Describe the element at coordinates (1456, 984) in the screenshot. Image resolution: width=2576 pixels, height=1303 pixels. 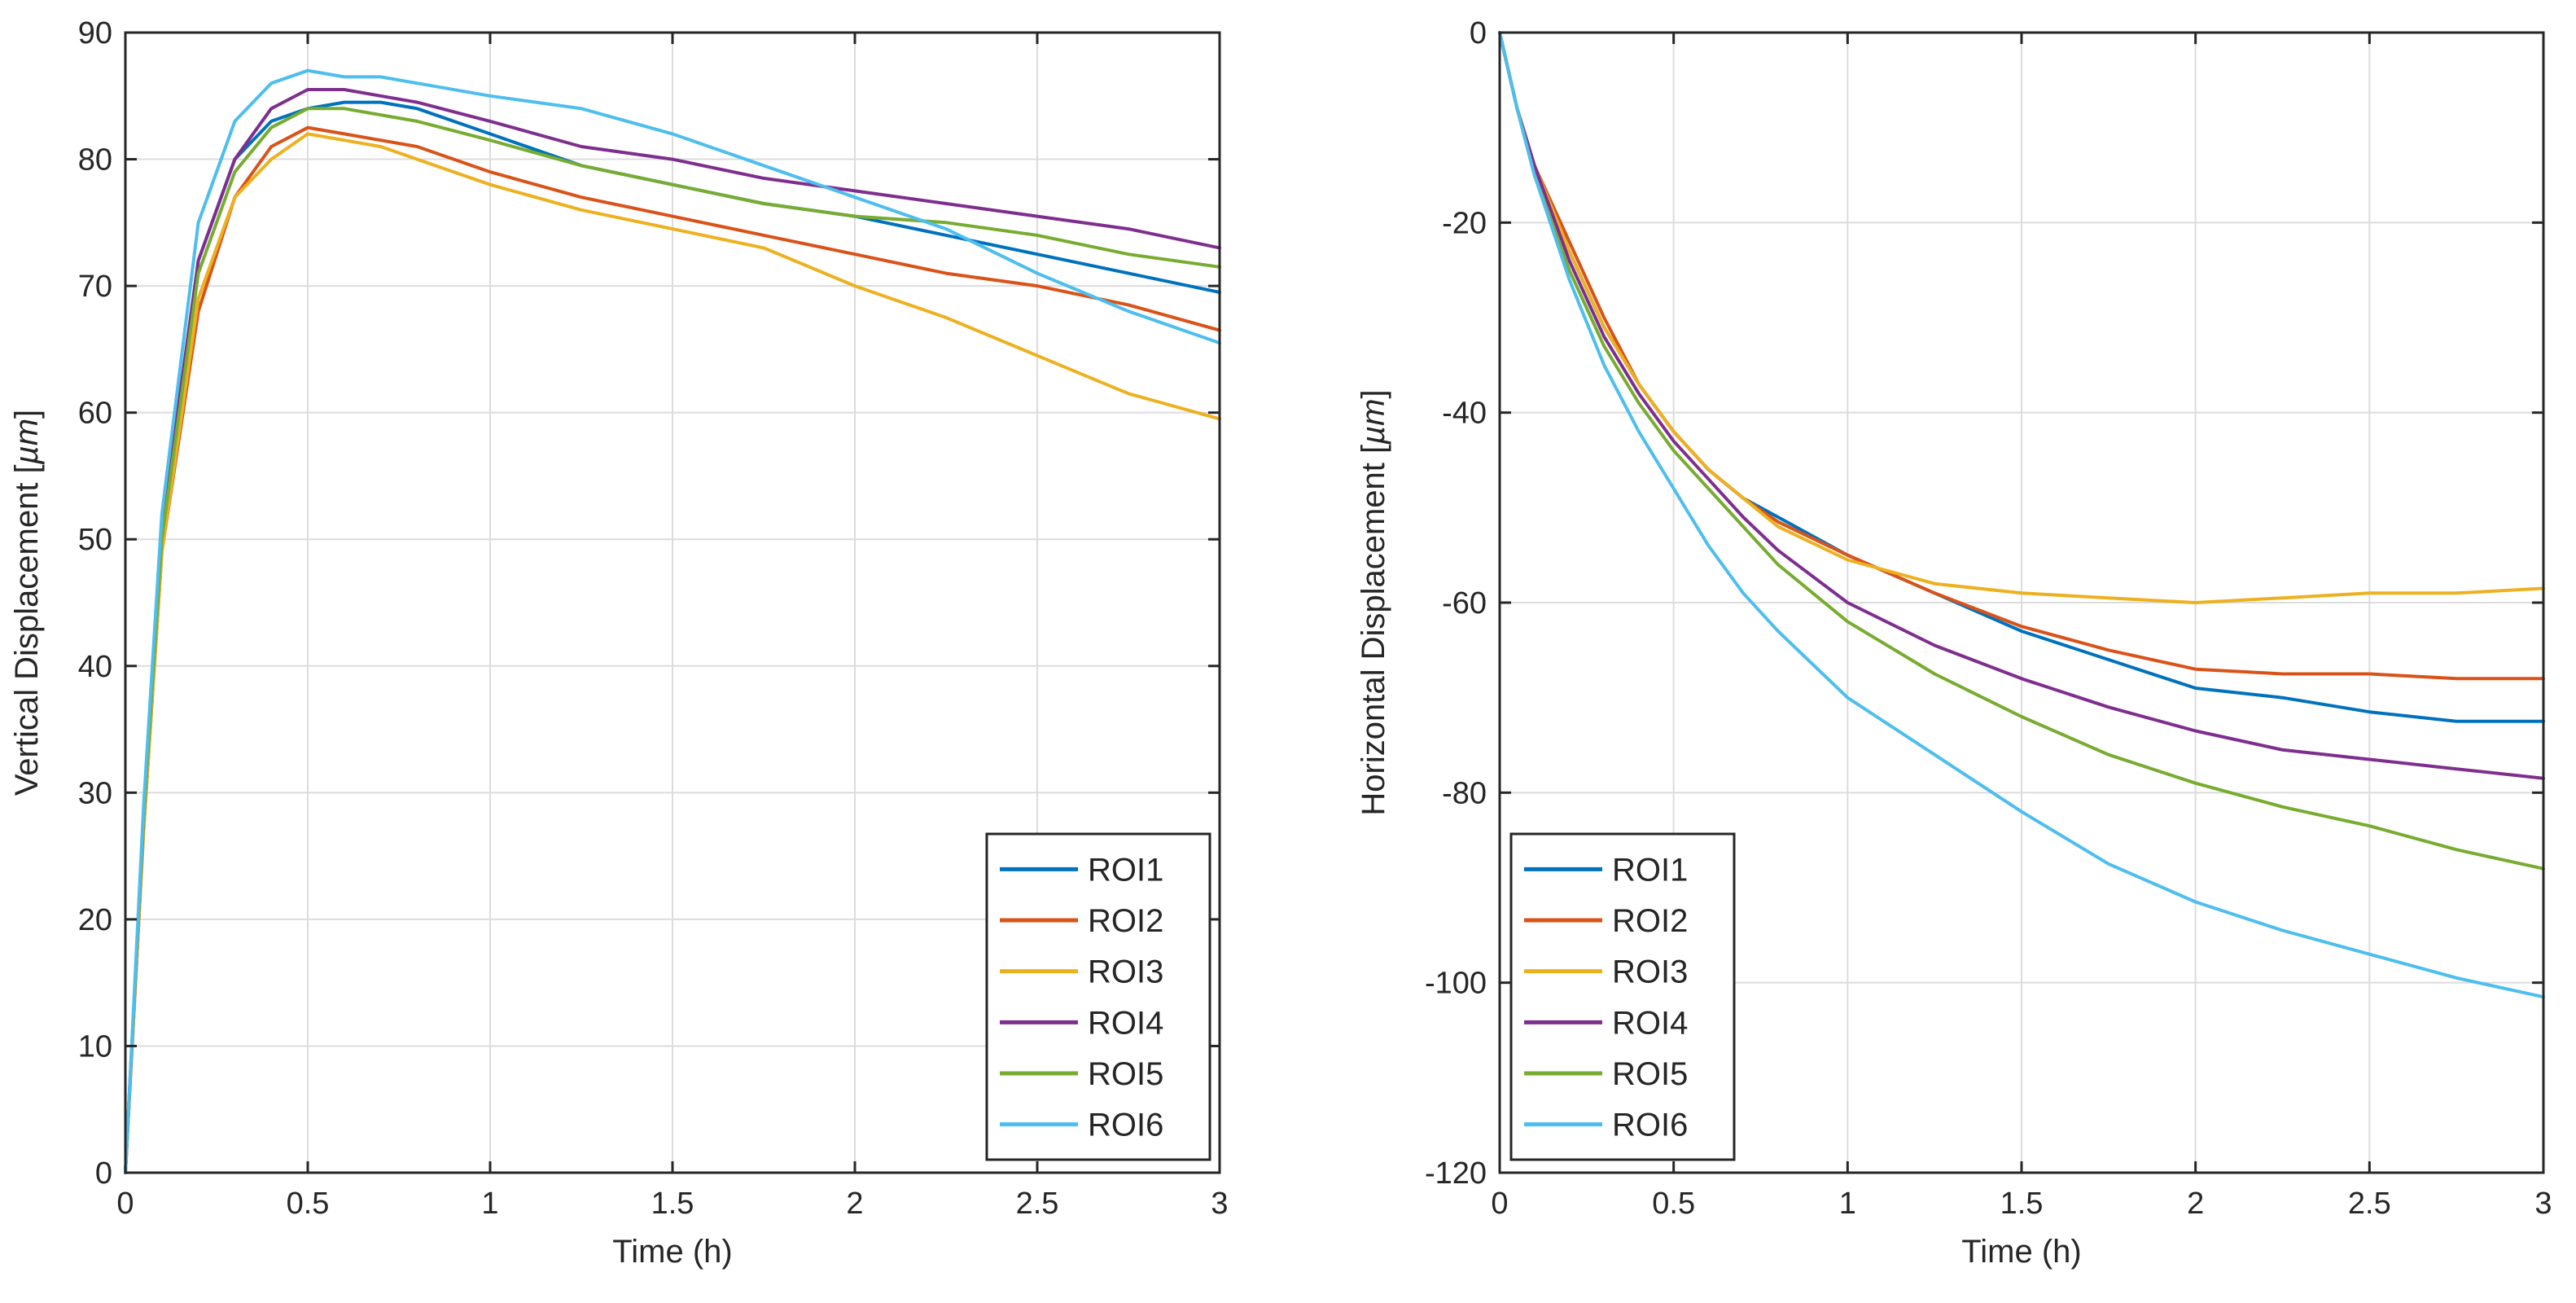
I see `y-tick-label: -100` at that location.